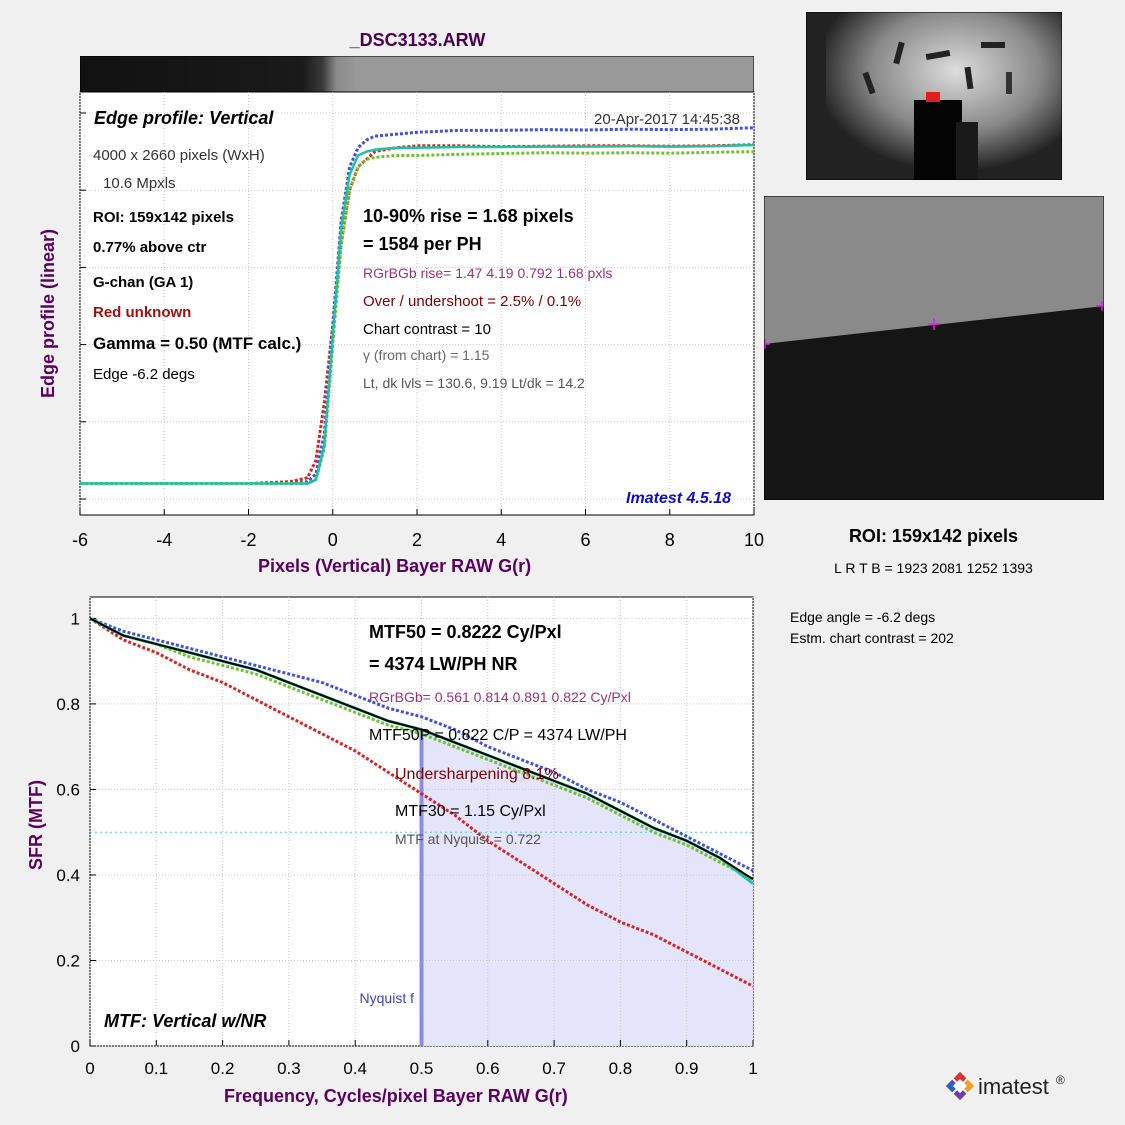 The height and width of the screenshot is (1125, 1125). Describe the element at coordinates (387, 998) in the screenshot. I see `nyquist-label: Nyquist f` at that location.